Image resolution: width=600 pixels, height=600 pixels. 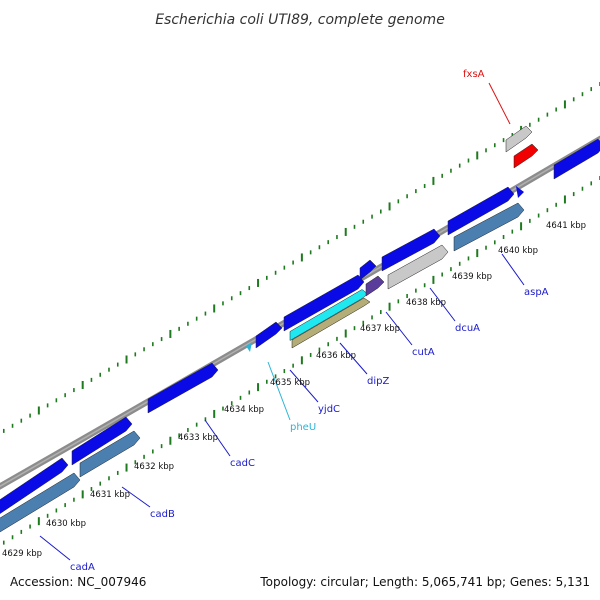 What do you see at coordinates (519, 139) in the screenshot?
I see `fxsA-grey-gene` at bounding box center [519, 139].